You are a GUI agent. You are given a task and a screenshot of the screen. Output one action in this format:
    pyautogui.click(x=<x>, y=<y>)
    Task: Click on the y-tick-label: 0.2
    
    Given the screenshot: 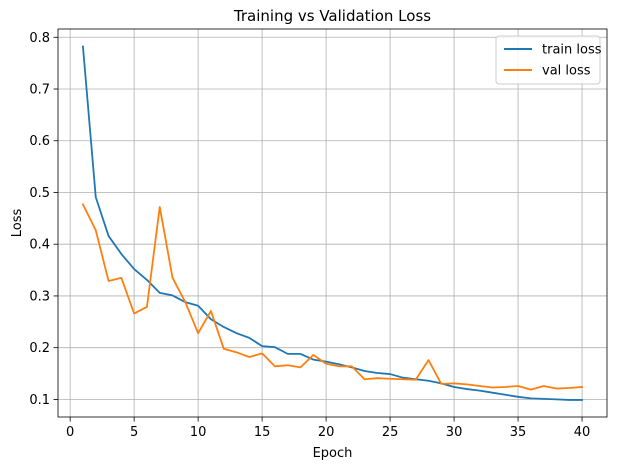 What is the action you would take?
    pyautogui.click(x=39, y=348)
    